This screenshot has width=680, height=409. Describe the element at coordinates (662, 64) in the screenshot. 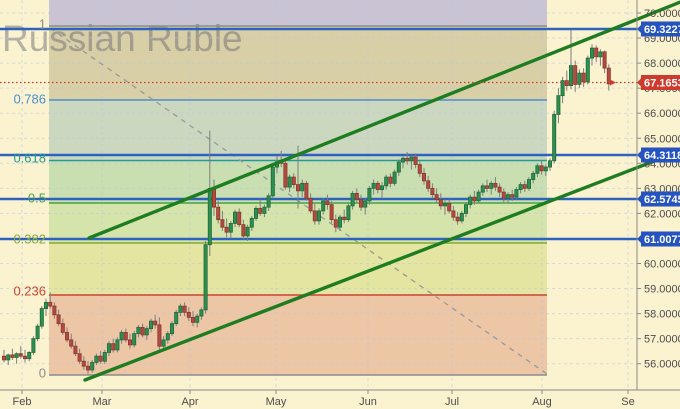

I see `price-axis-label: 68.0000` at that location.